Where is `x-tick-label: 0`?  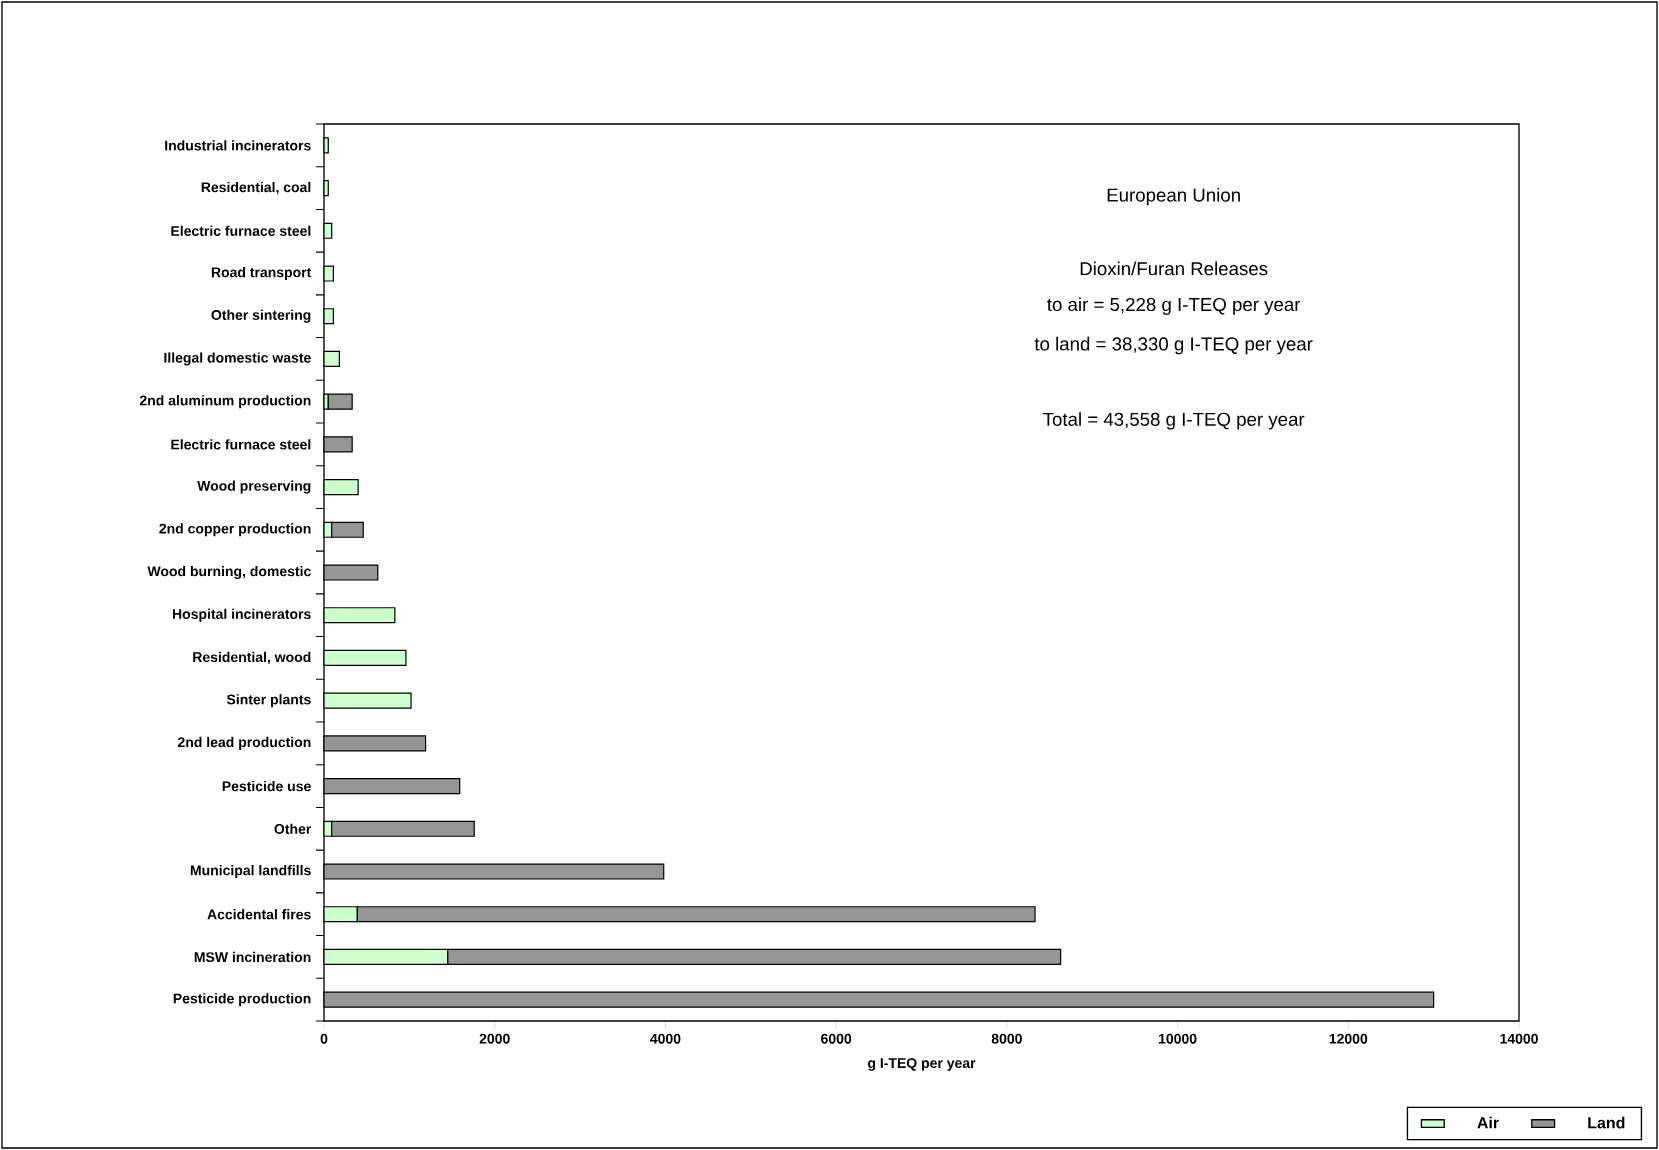
x-tick-label: 0 is located at coordinates (324, 1038).